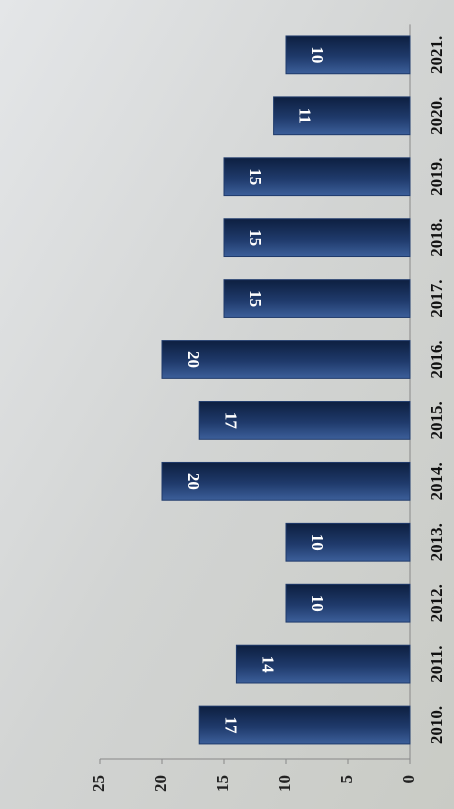 This screenshot has width=454, height=809. I want to click on x-tick-label: 2021., so click(436, 55).